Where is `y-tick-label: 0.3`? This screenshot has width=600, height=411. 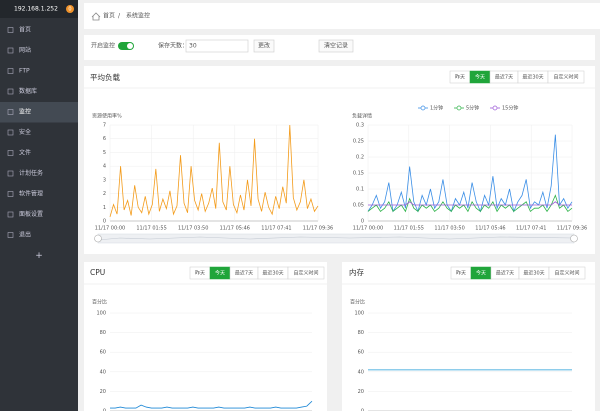 y-tick-label: 0.3 is located at coordinates (360, 126).